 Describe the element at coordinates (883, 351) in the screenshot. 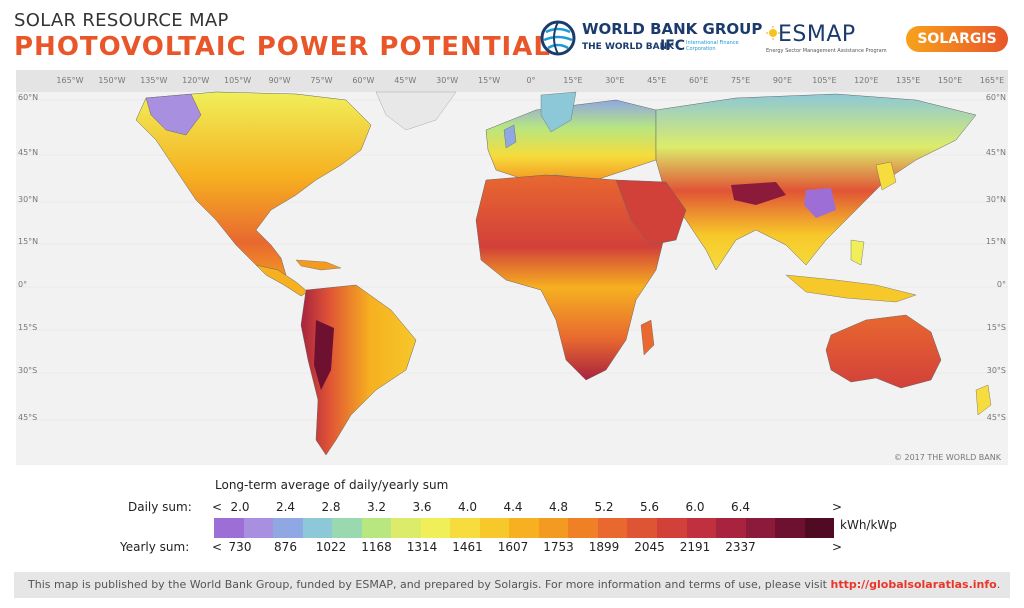

I see `australia` at that location.